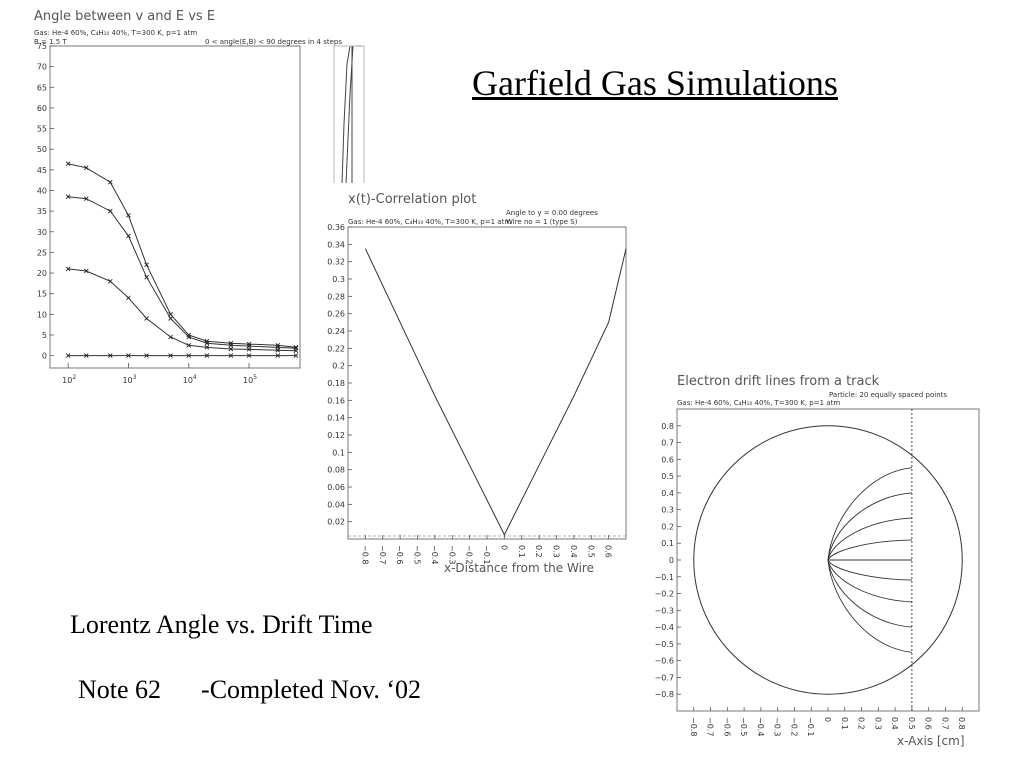 The height and width of the screenshot is (768, 1024). I want to click on x-axis-label: x-Axis [cm], so click(931, 741).